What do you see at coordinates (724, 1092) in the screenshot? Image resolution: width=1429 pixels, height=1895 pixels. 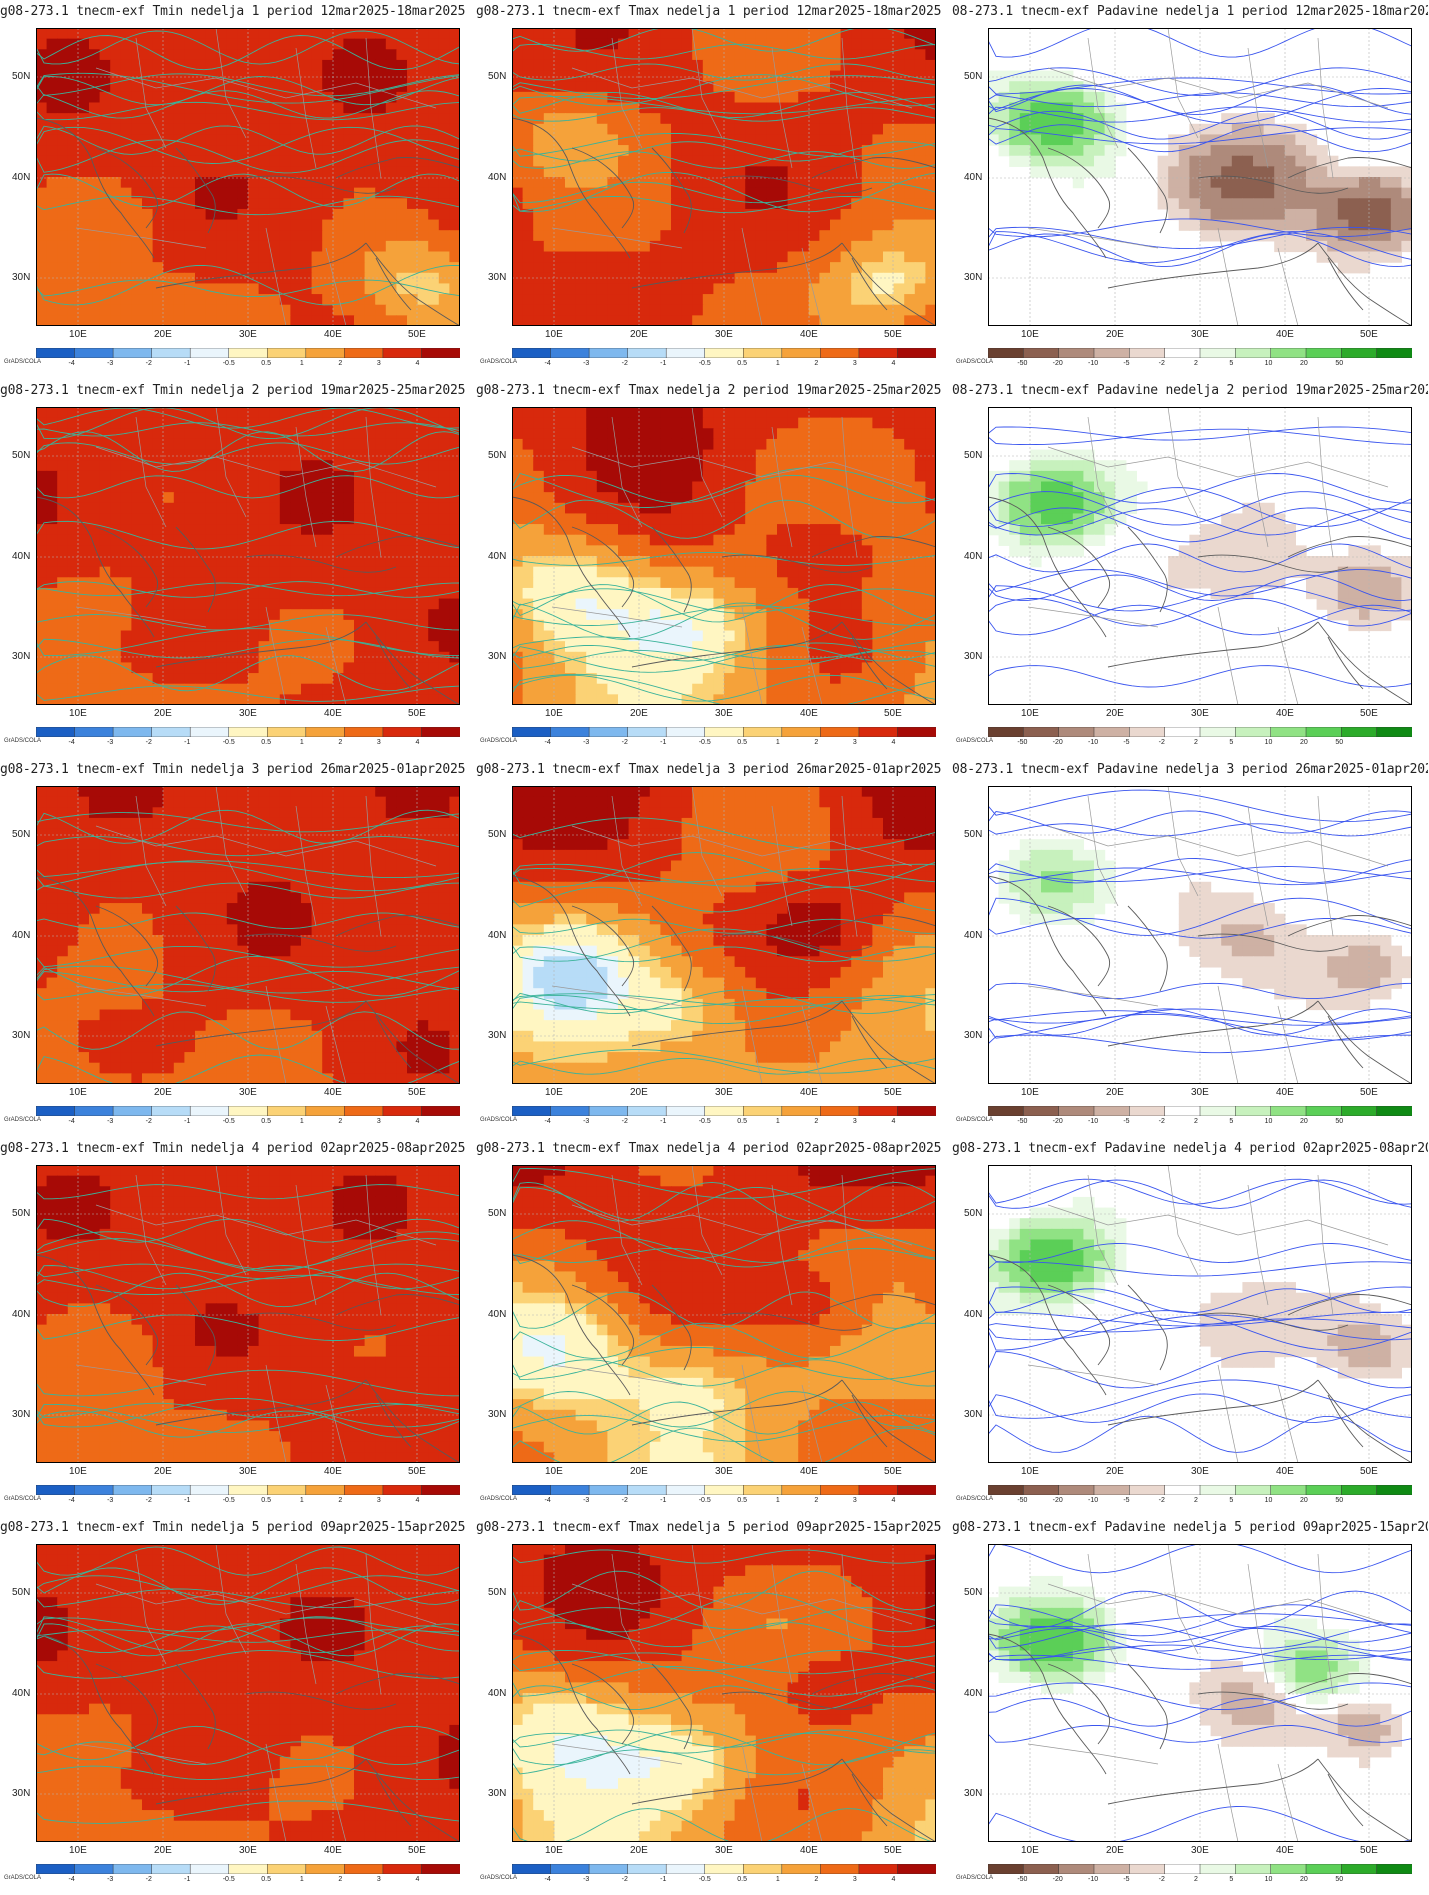 I see `lon-tick-label: 30E` at bounding box center [724, 1092].